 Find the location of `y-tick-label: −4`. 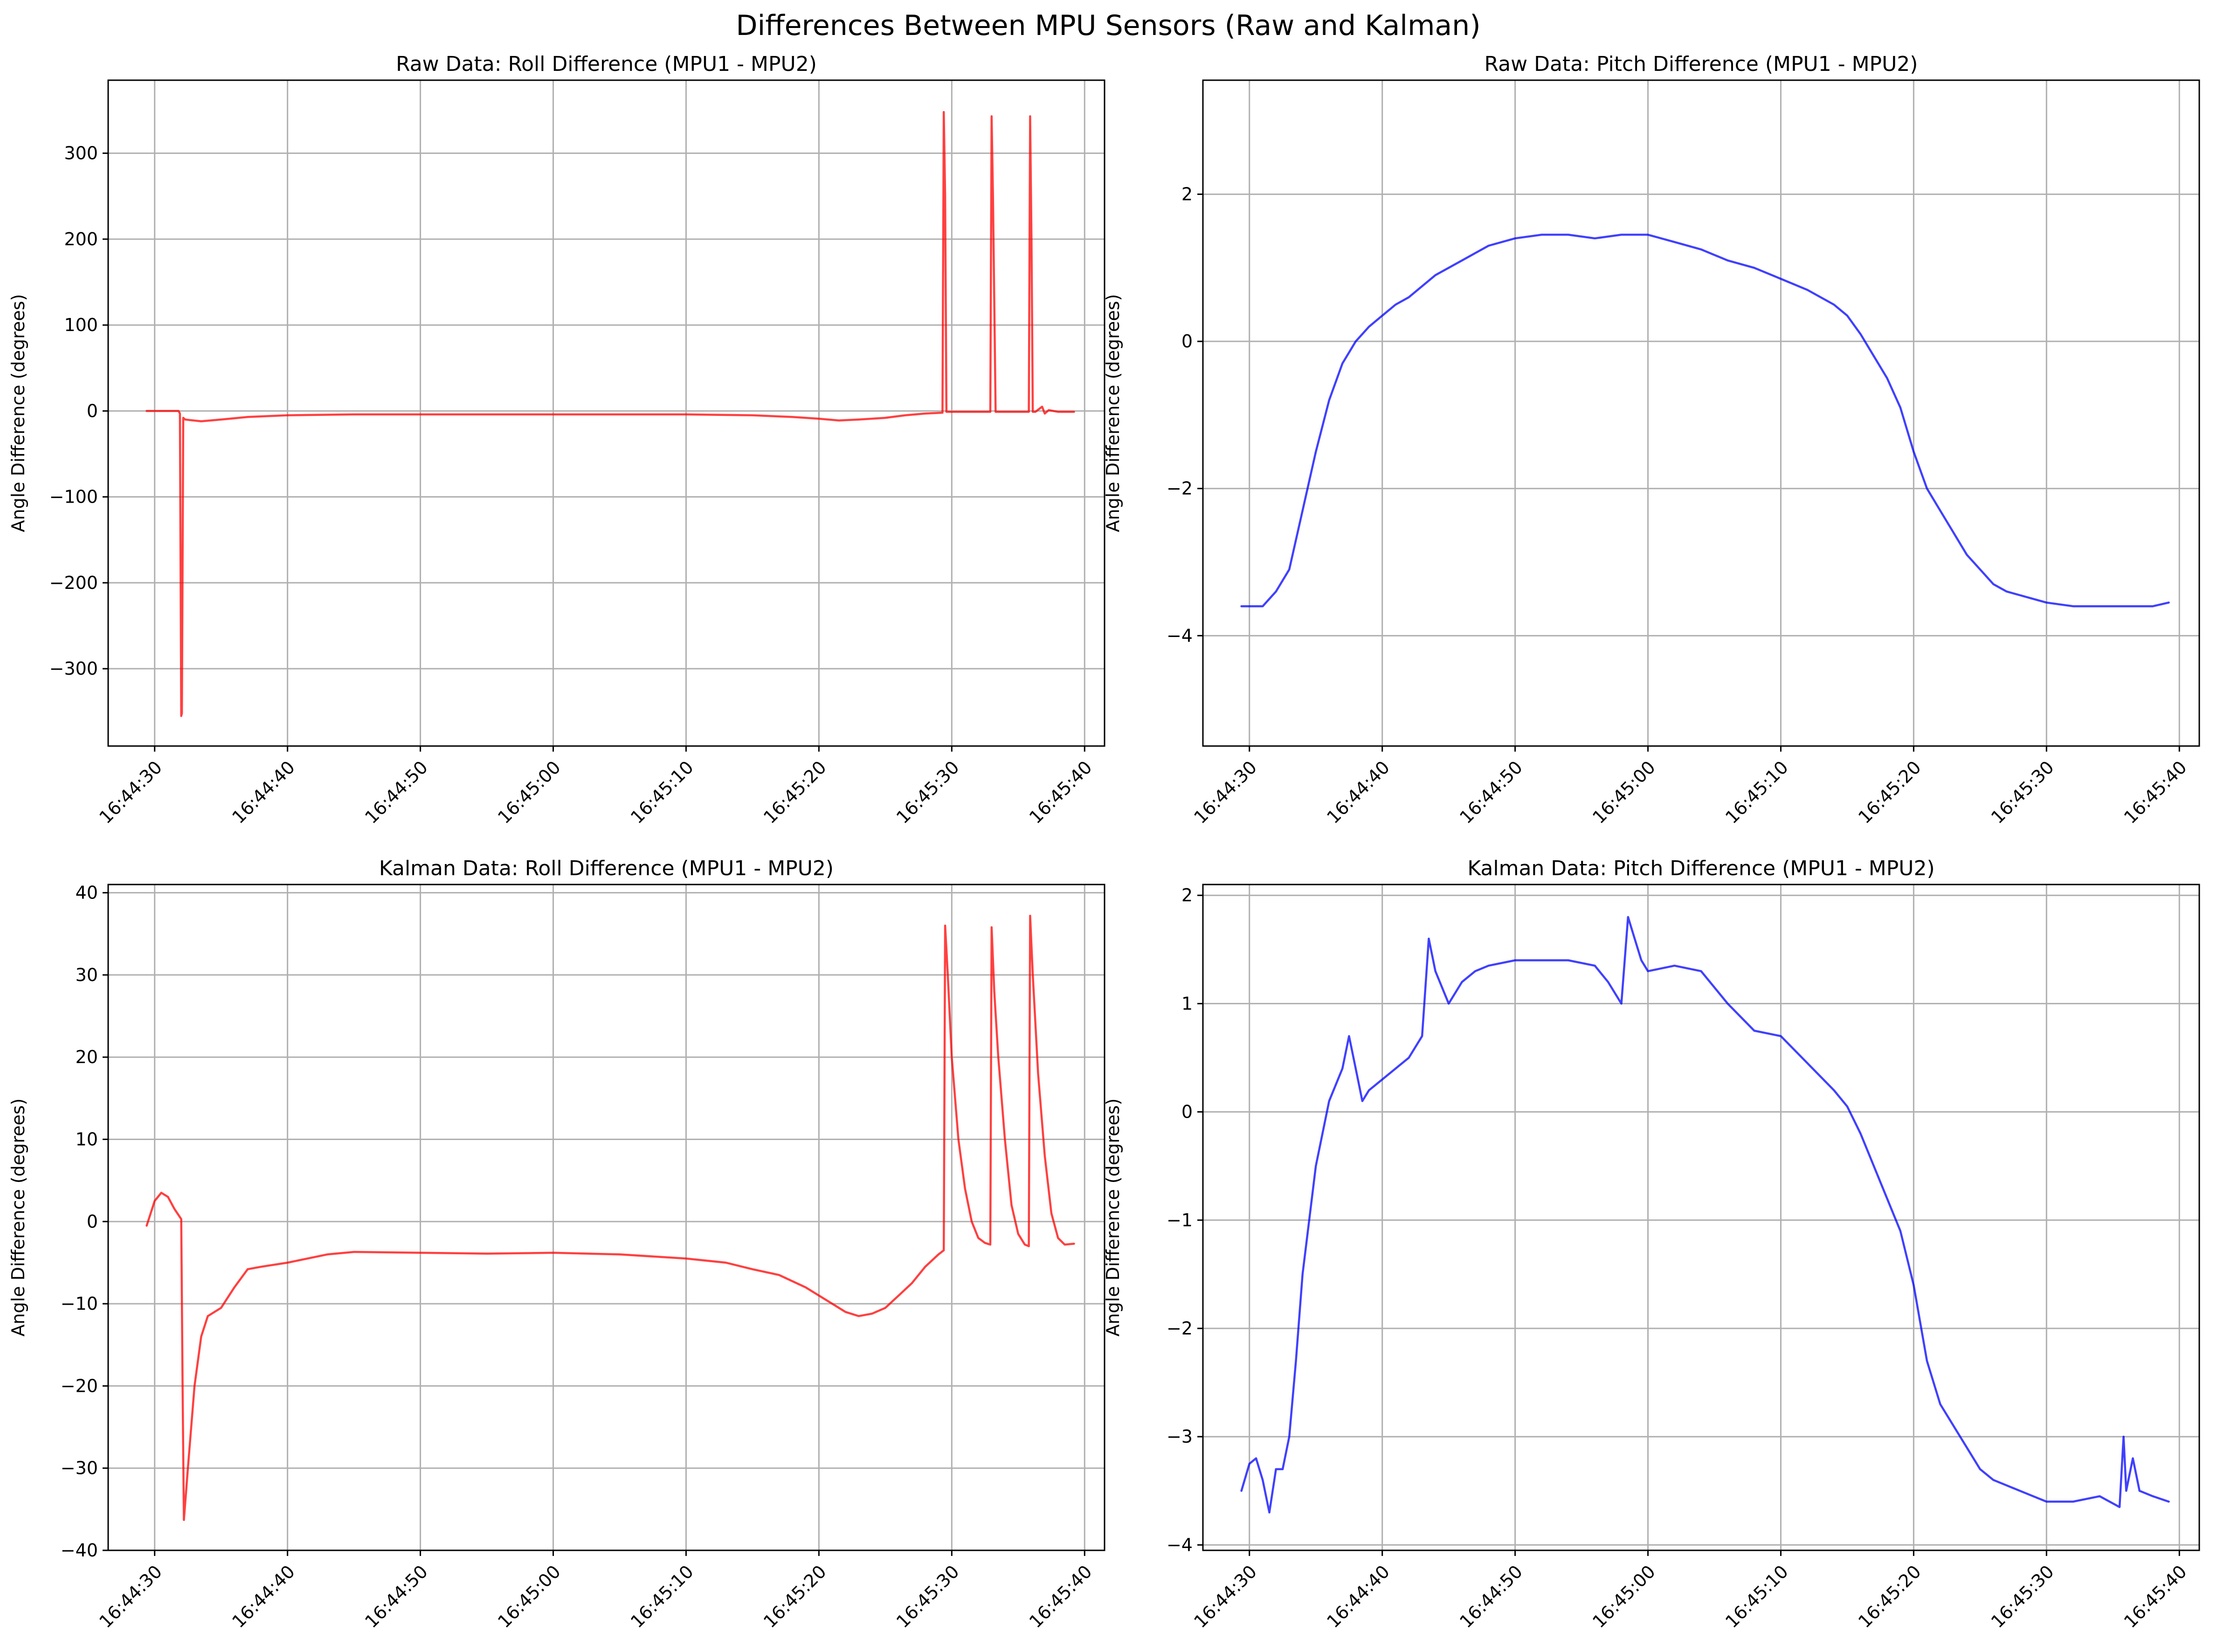

y-tick-label: −4 is located at coordinates (1180, 635).